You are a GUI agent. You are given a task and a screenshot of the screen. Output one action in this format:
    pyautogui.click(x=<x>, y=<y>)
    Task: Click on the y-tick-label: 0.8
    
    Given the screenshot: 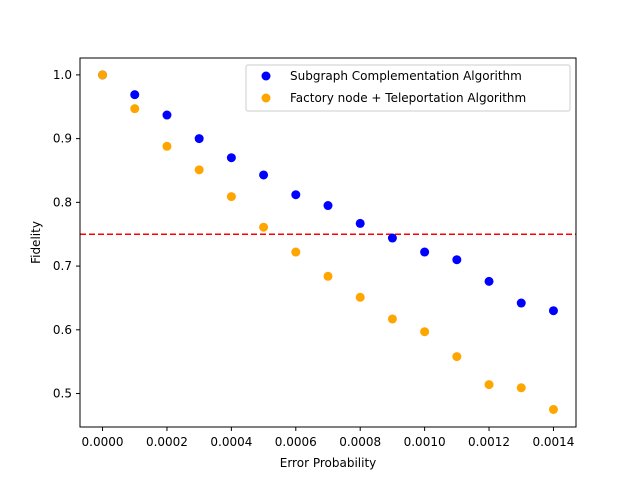 What is the action you would take?
    pyautogui.click(x=62, y=202)
    